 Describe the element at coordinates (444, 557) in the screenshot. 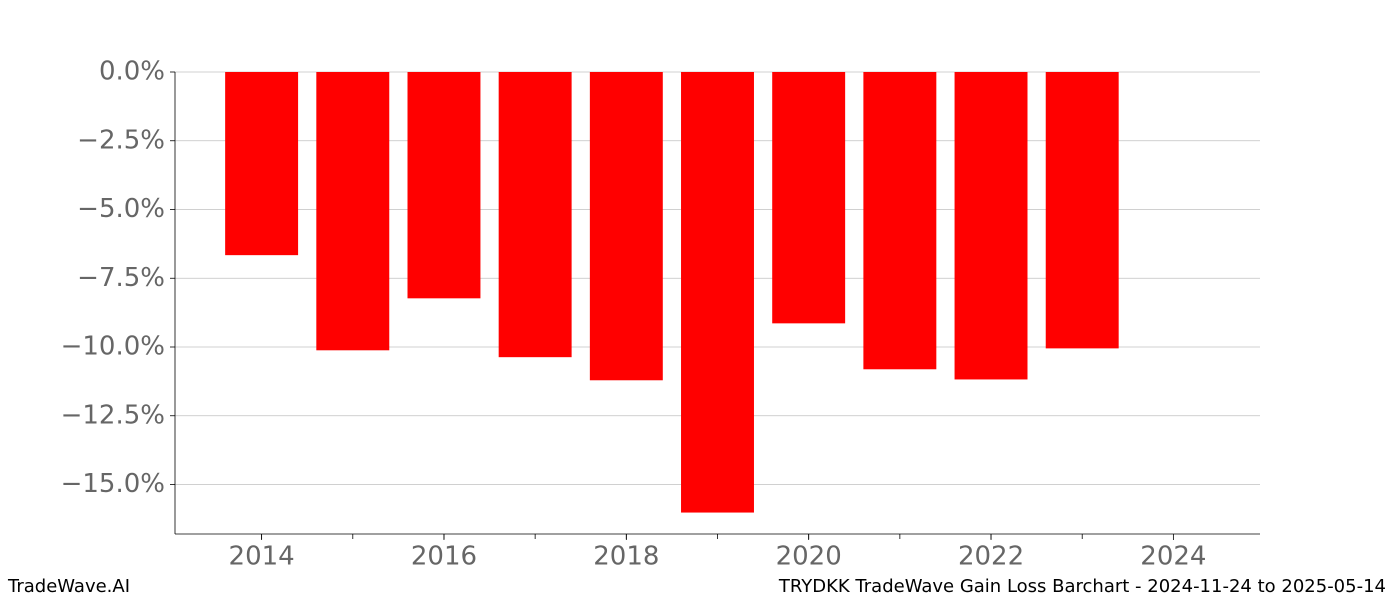

I see `x-tick-label: 2016` at that location.